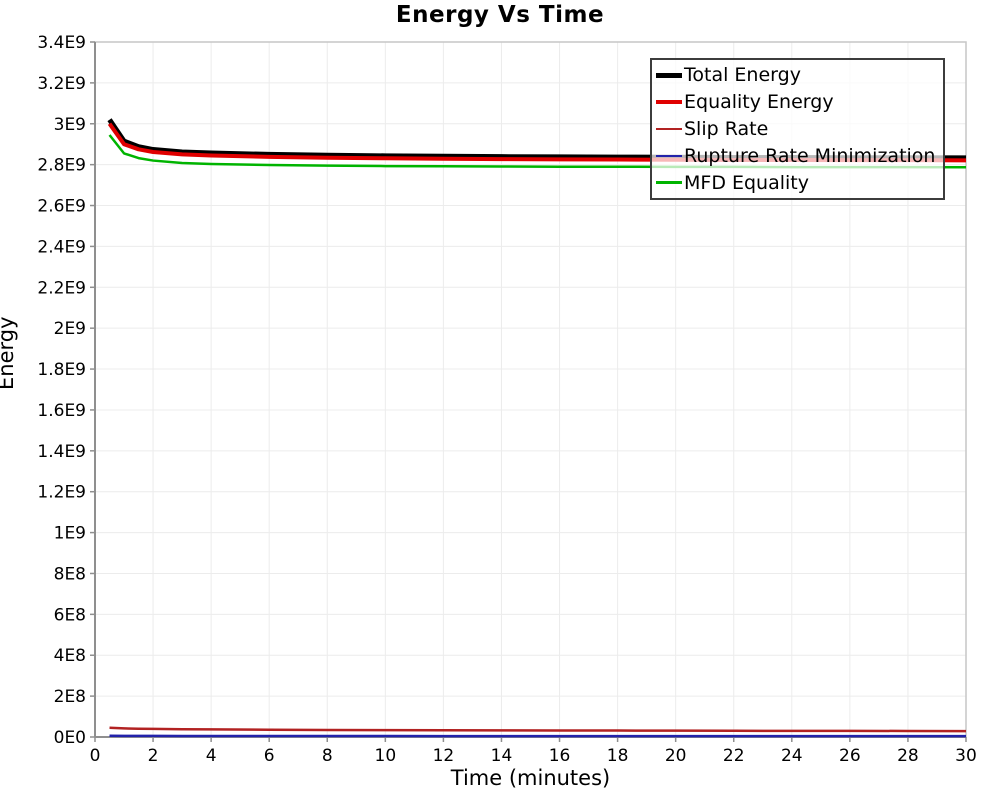 The width and height of the screenshot is (1000, 800). I want to click on chart-title: Energy Vs Time, so click(500, 15).